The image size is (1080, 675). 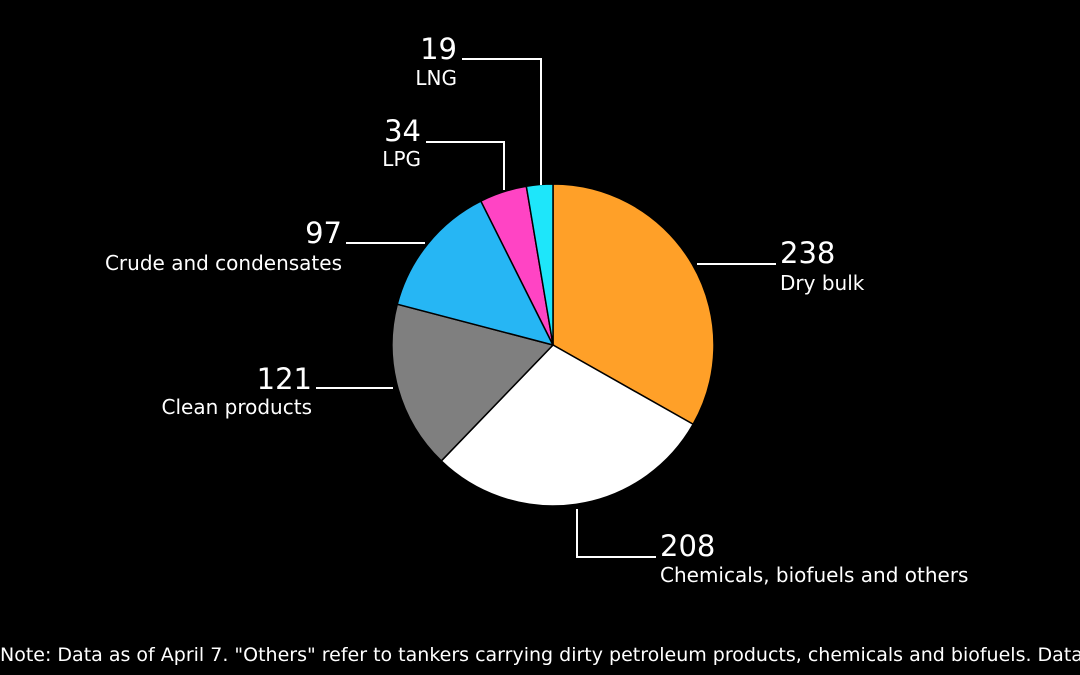 I want to click on label-chemicals: Chemicals, biofuels and others, so click(x=814, y=575).